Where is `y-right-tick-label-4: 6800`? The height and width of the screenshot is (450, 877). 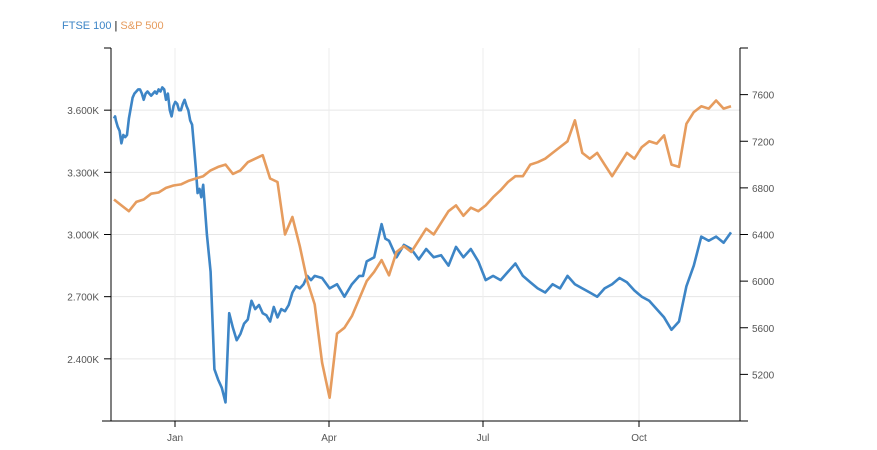
y-right-tick-label-4: 6800 is located at coordinates (763, 189).